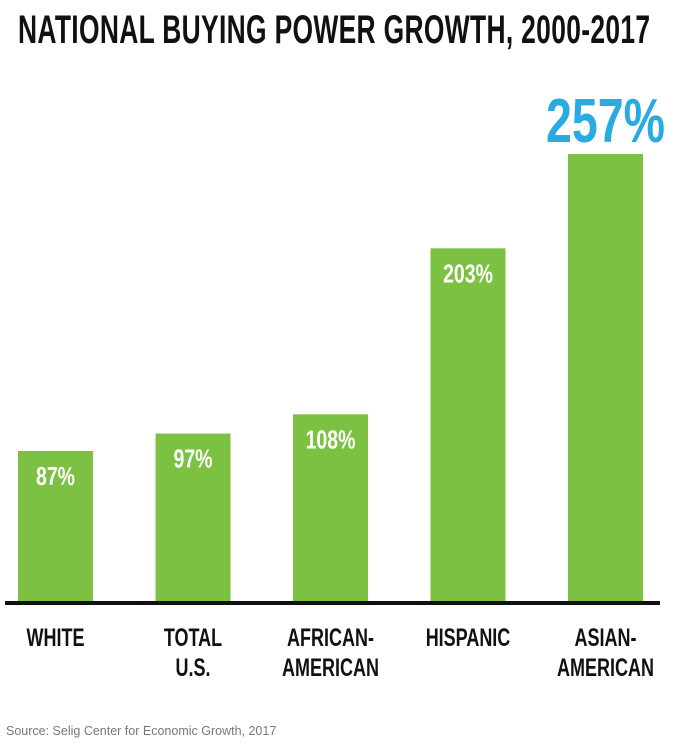  I want to click on bar-value-label: 108%, so click(331, 439).